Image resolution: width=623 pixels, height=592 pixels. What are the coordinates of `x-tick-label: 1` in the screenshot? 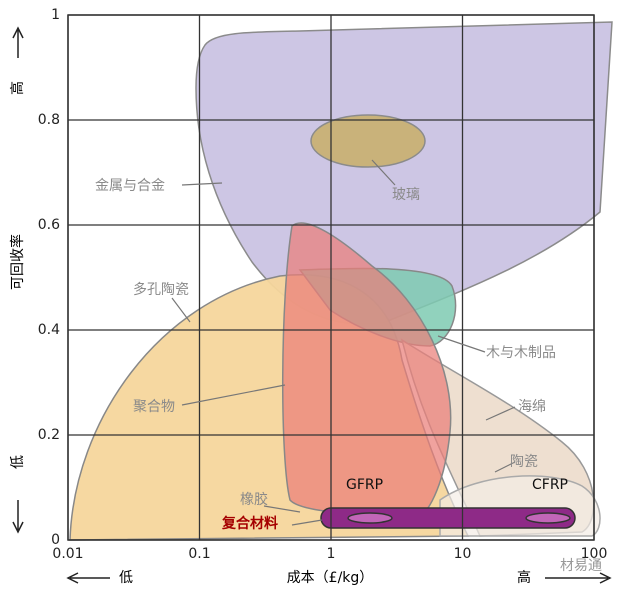 It's located at (331, 554).